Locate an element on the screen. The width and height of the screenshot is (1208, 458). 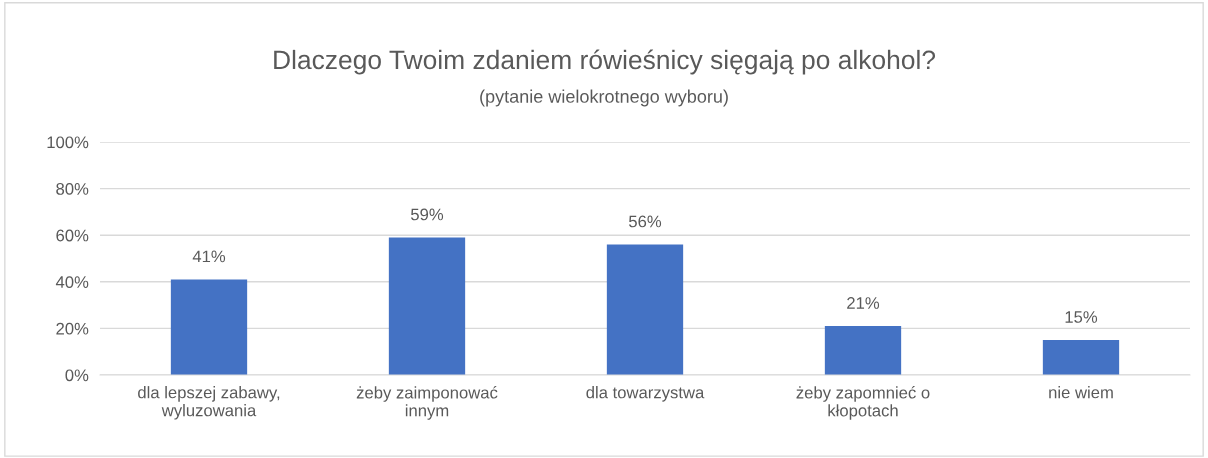
chart-title: Dlaczego Twoim zdaniem rówieśnicy sięgają po alkohol? is located at coordinates (605, 62).